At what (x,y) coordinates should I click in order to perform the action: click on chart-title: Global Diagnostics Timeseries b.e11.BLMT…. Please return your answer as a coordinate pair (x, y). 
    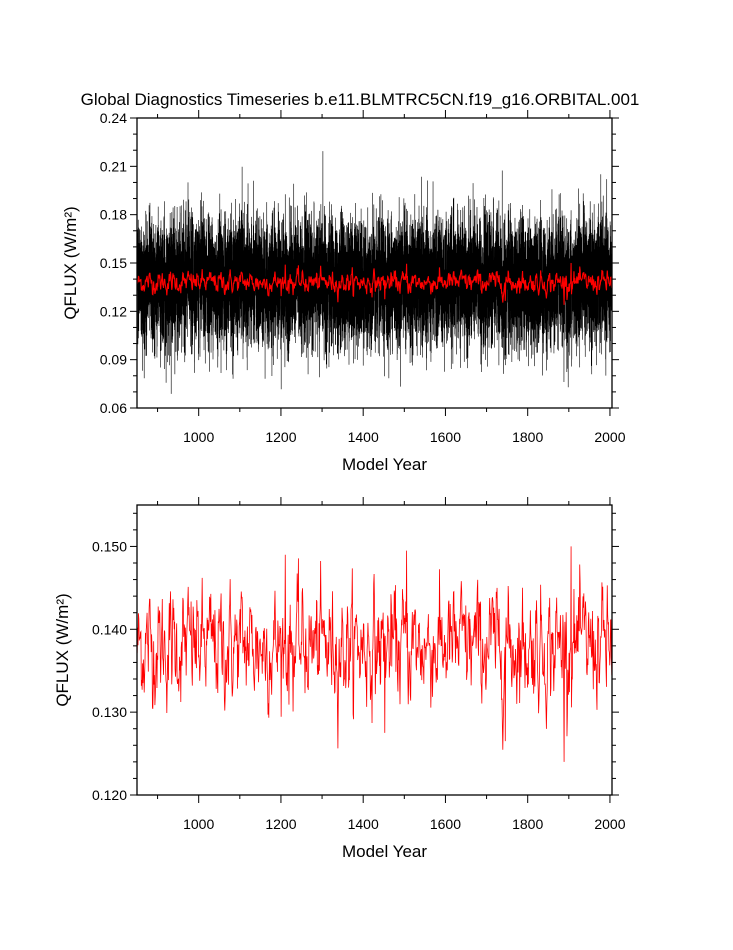
    Looking at the image, I should click on (360, 99).